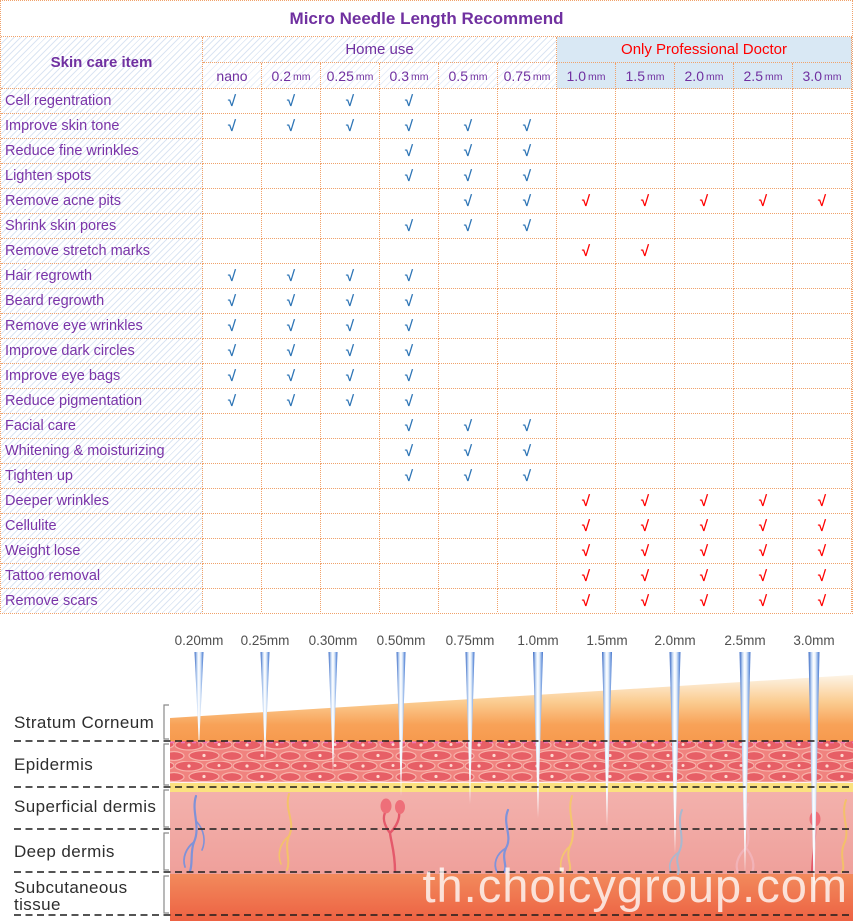 The height and width of the screenshot is (921, 853). I want to click on row-label: Weight lose, so click(102, 551).